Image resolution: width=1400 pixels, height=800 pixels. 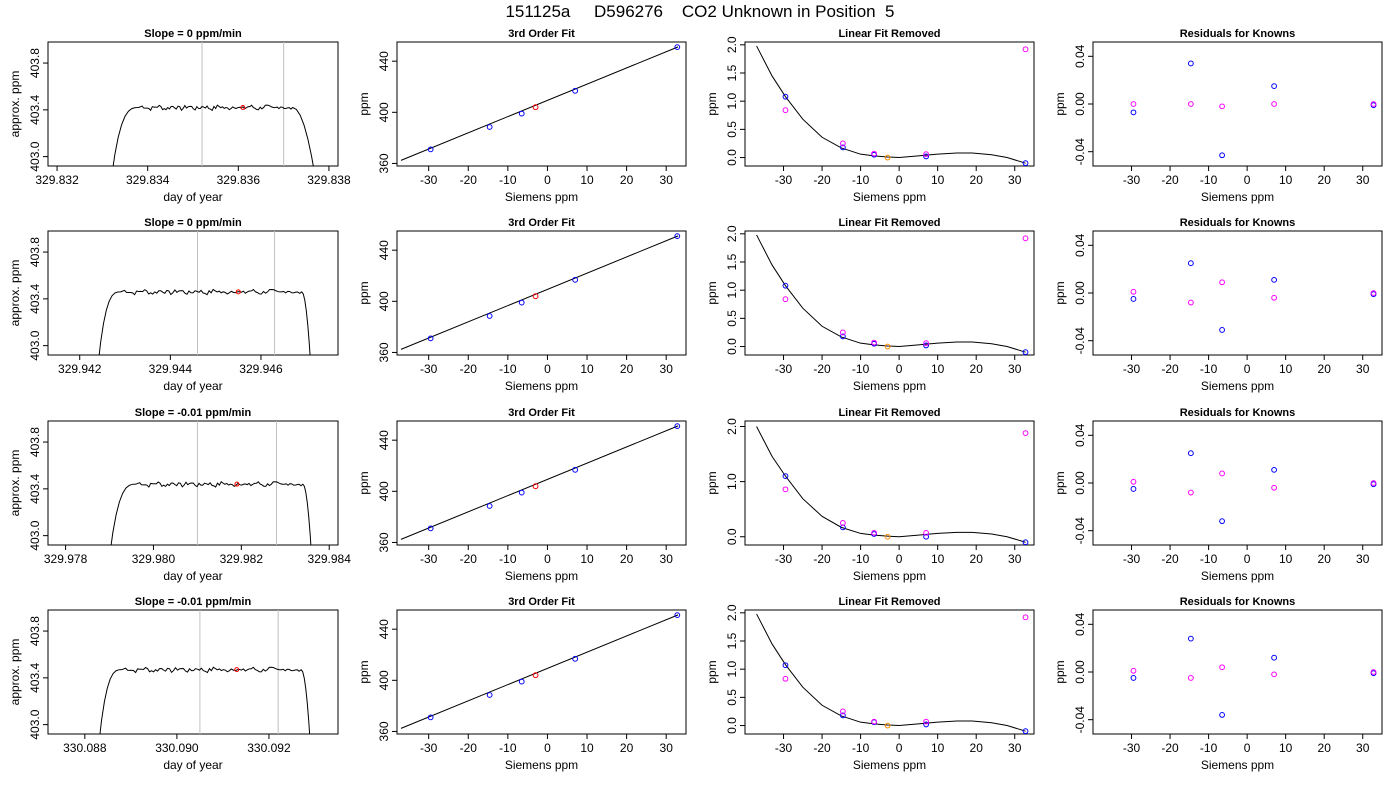 What do you see at coordinates (384, 352) in the screenshot?
I see `y-tick-label: 360` at bounding box center [384, 352].